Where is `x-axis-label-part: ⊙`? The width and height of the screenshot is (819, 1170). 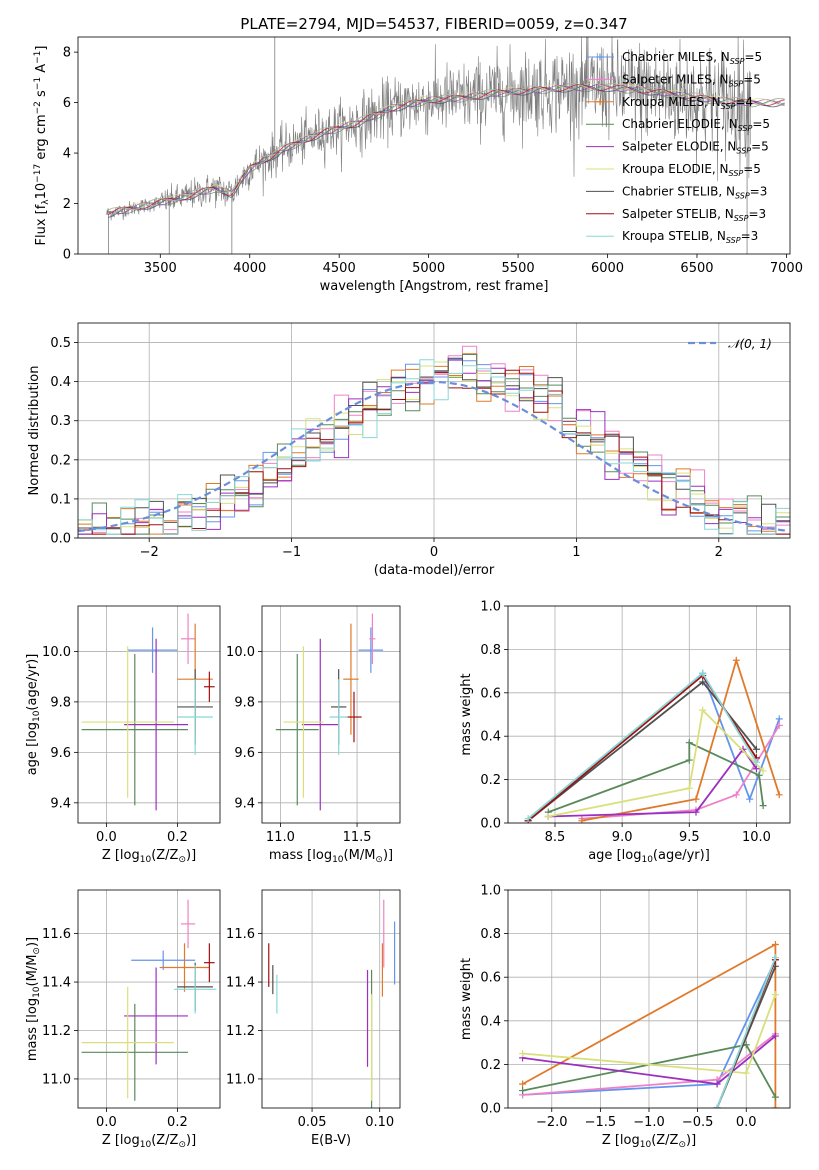
x-axis-label-part: ⊙ is located at coordinates (182, 860).